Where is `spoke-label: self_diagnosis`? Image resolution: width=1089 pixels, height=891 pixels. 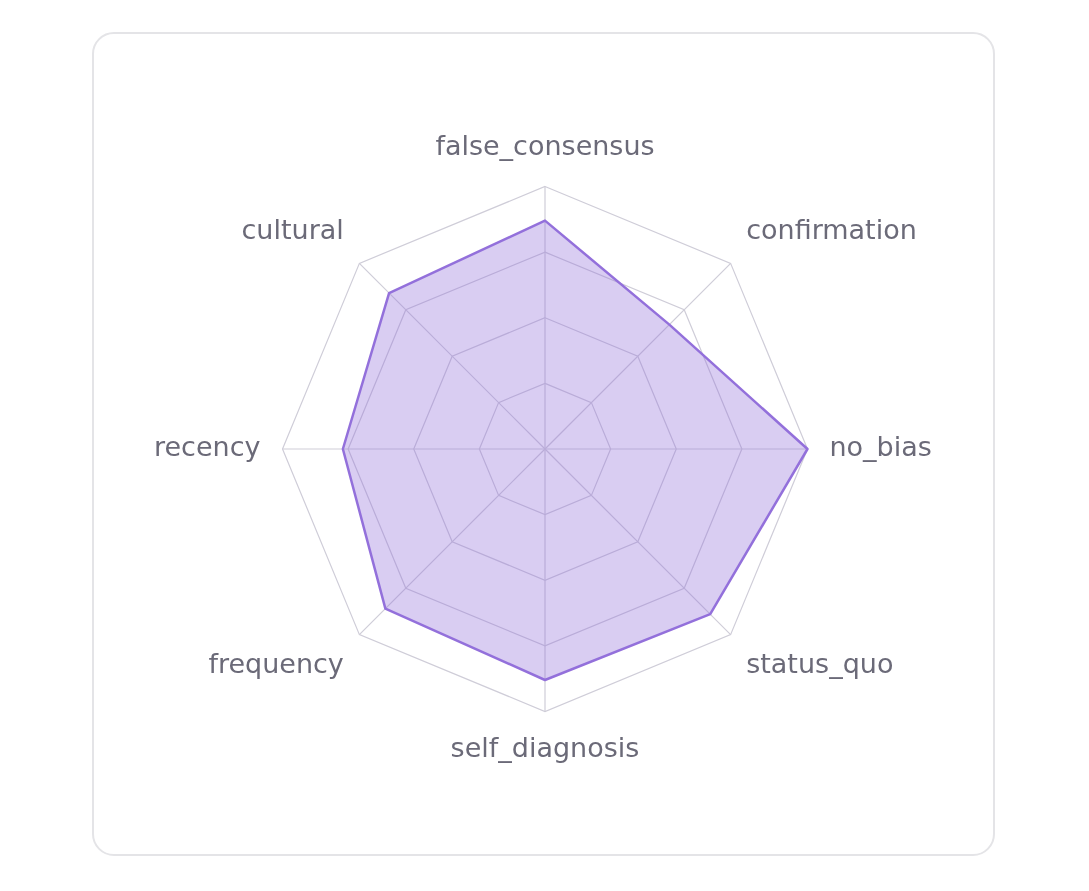
spoke-label: self_diagnosis is located at coordinates (545, 747).